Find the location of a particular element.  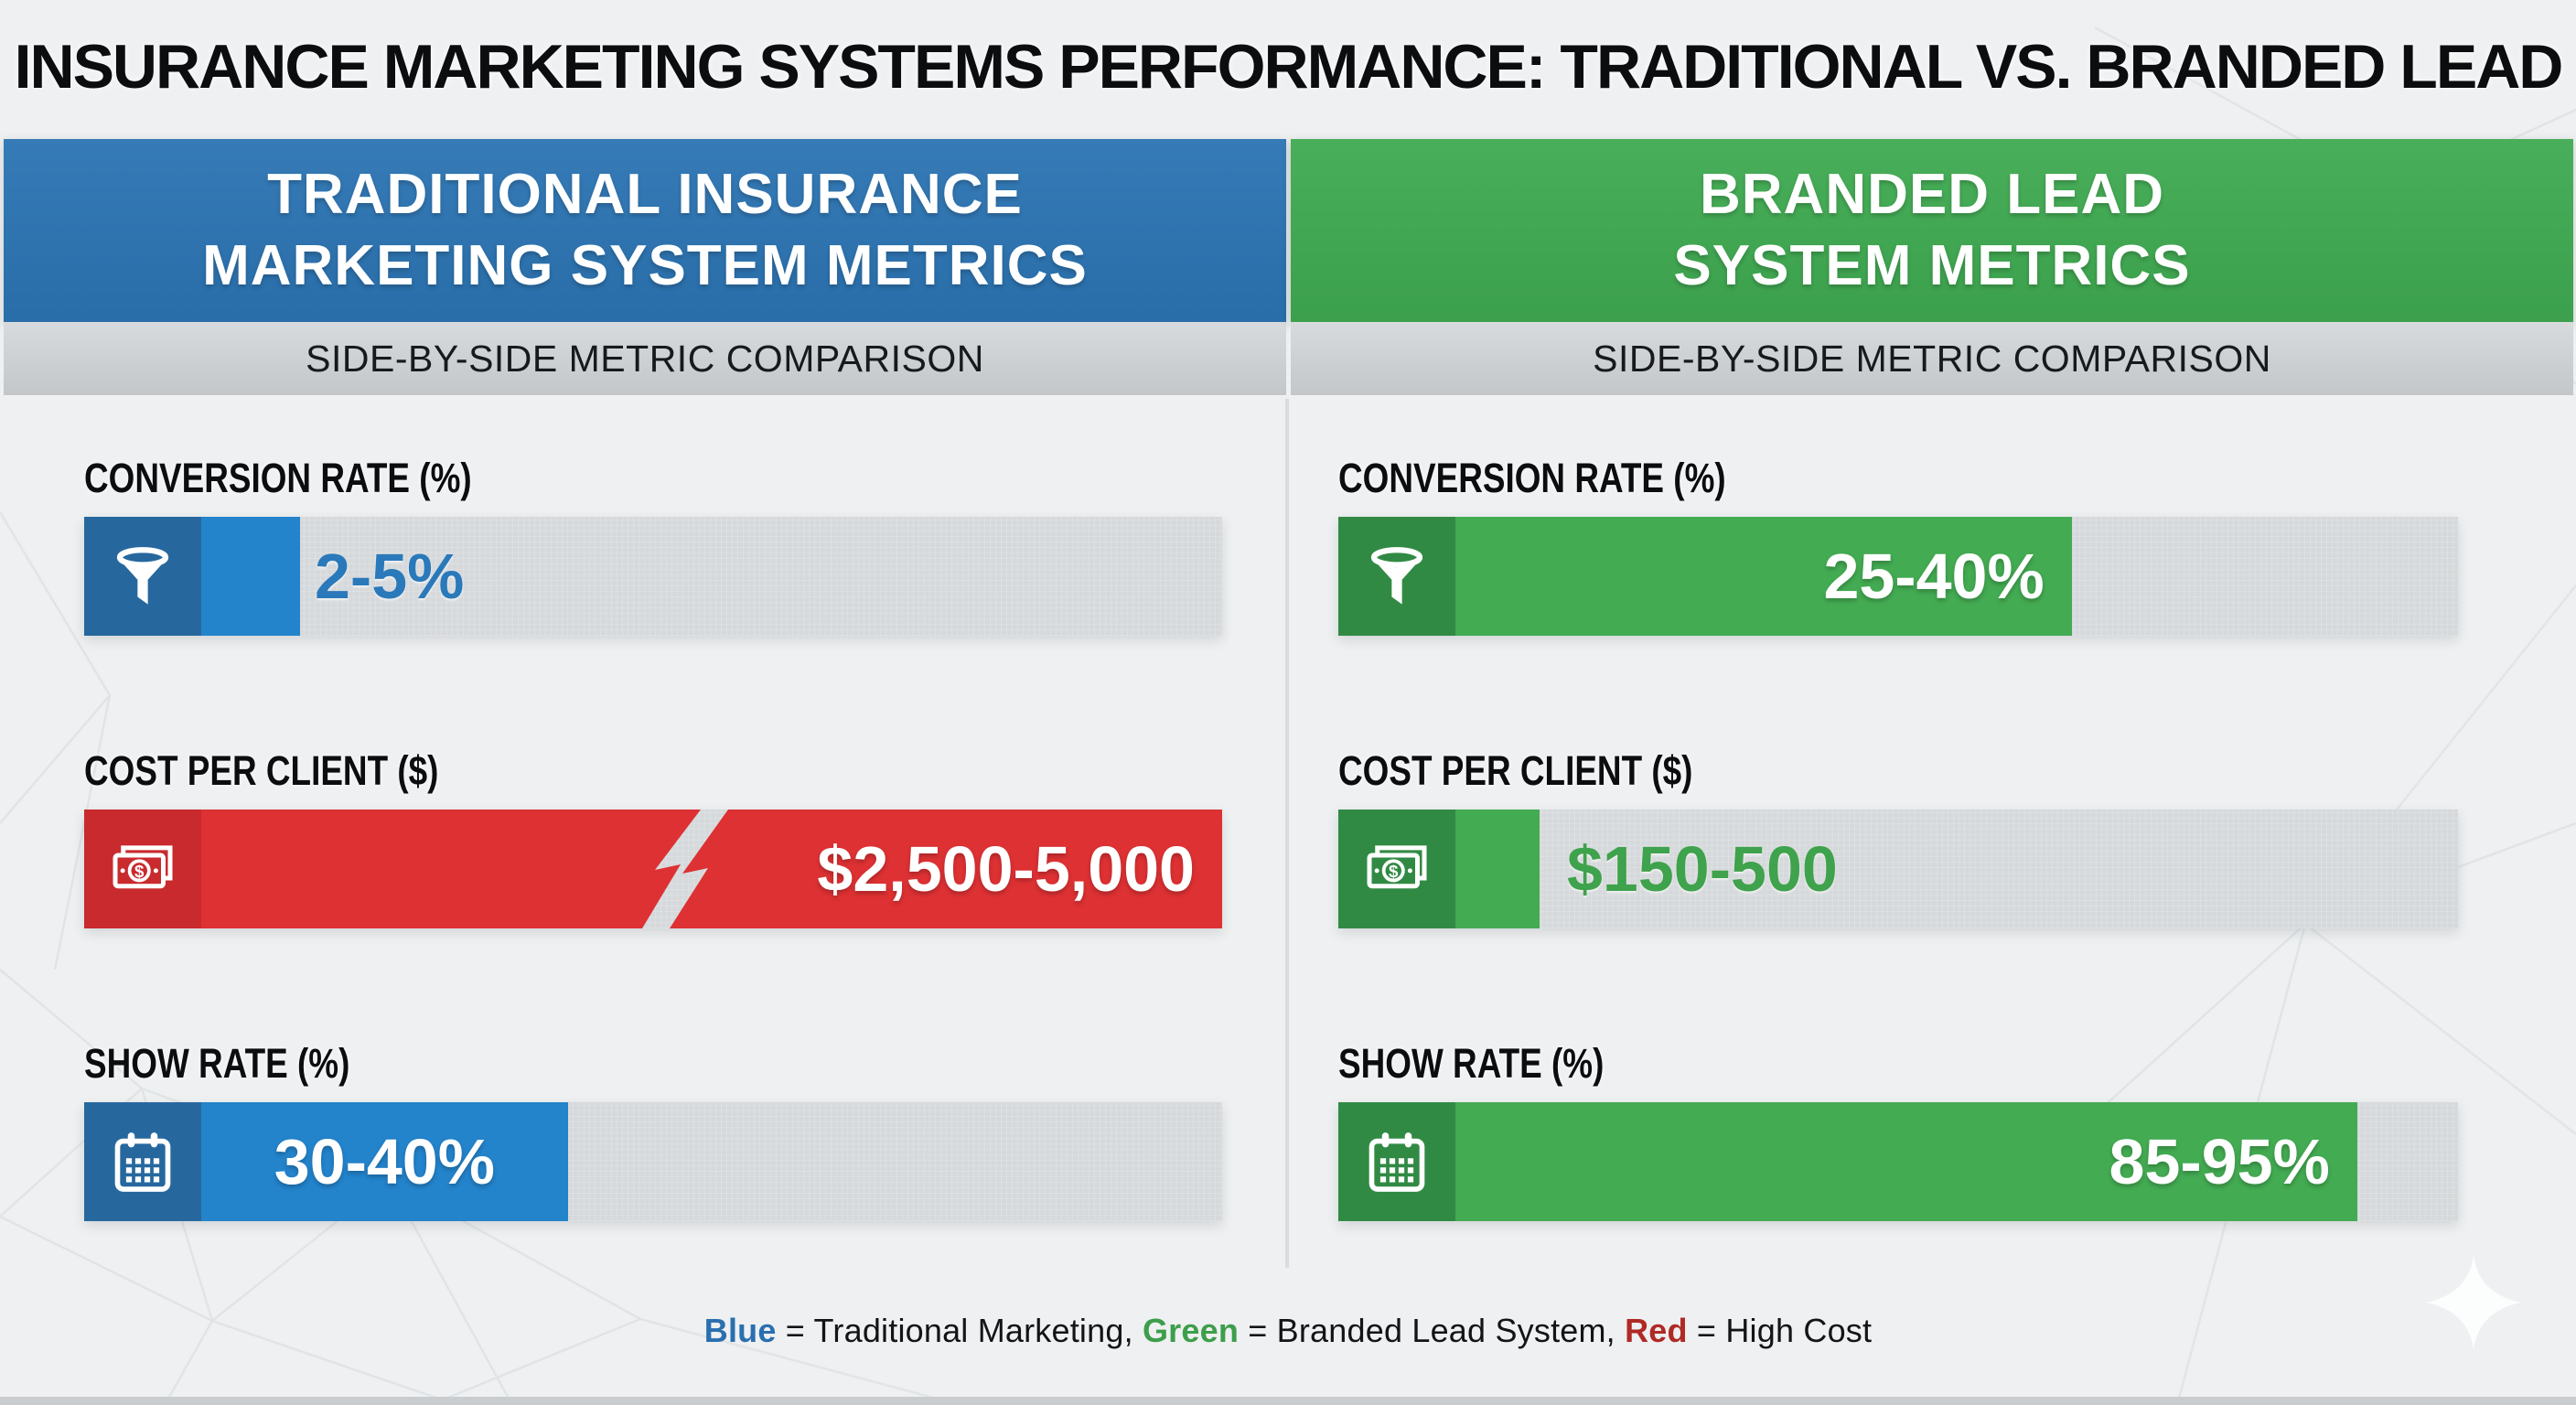

column-divider is located at coordinates (1287, 834).